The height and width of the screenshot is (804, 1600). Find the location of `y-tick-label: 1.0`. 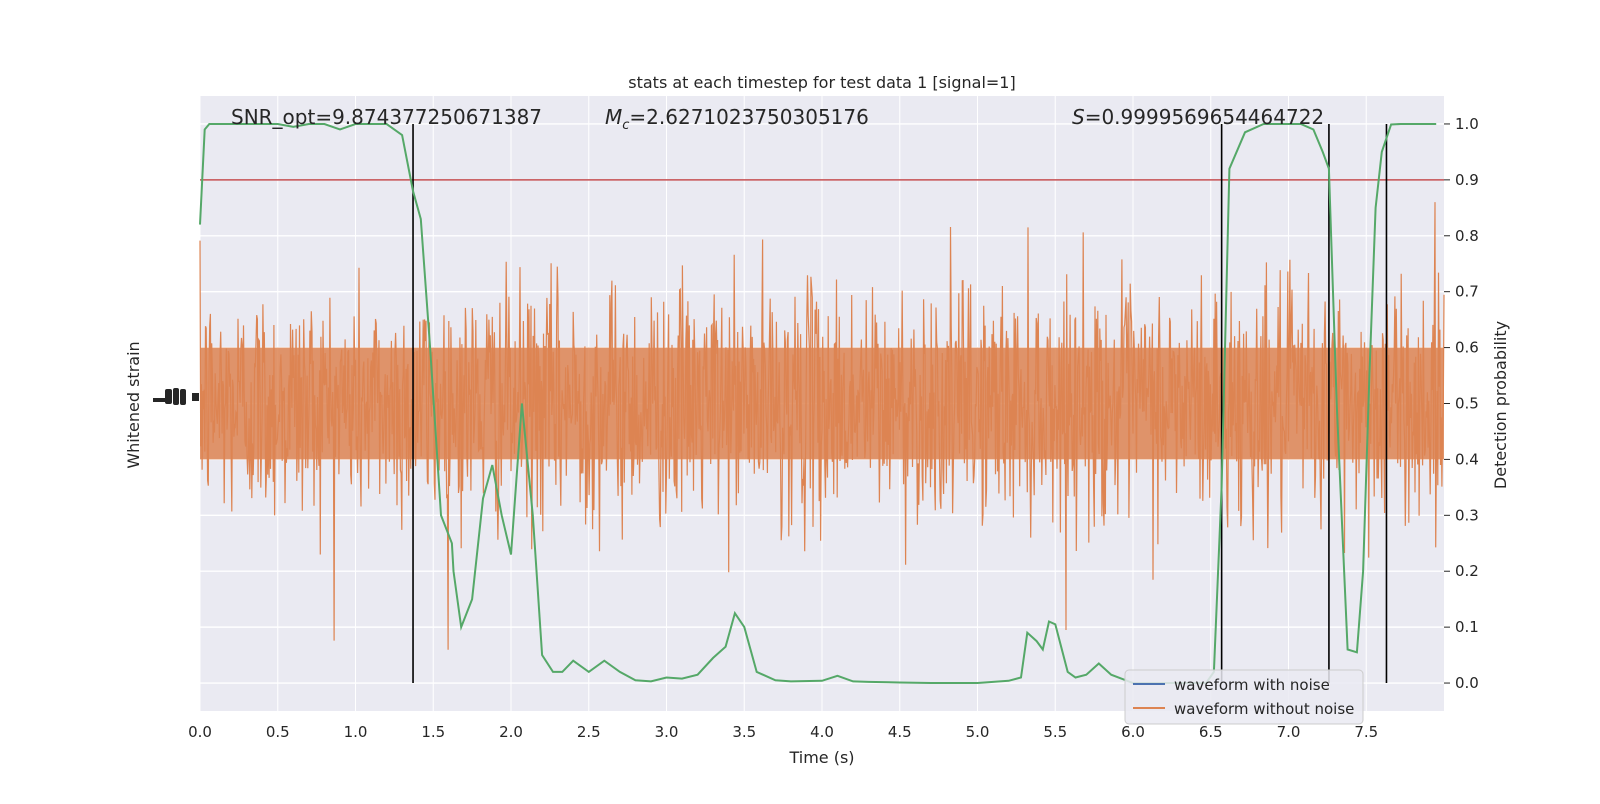

y-tick-label: 1.0 is located at coordinates (1467, 124).